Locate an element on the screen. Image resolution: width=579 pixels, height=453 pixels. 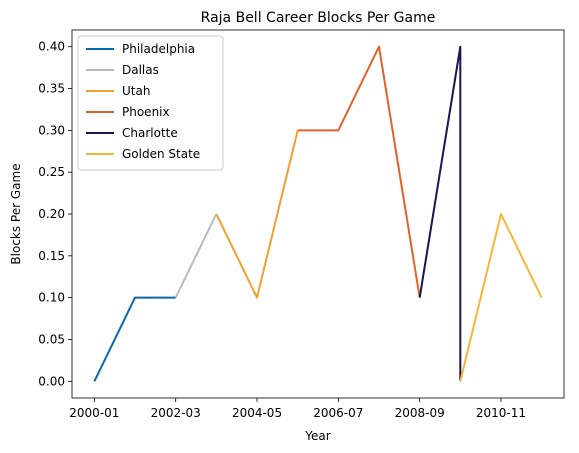
y-axis: 0.00 0.05 0.10 0.15 0.20 0.25 0.30 0.35 0.40 is located at coordinates (55, 214).